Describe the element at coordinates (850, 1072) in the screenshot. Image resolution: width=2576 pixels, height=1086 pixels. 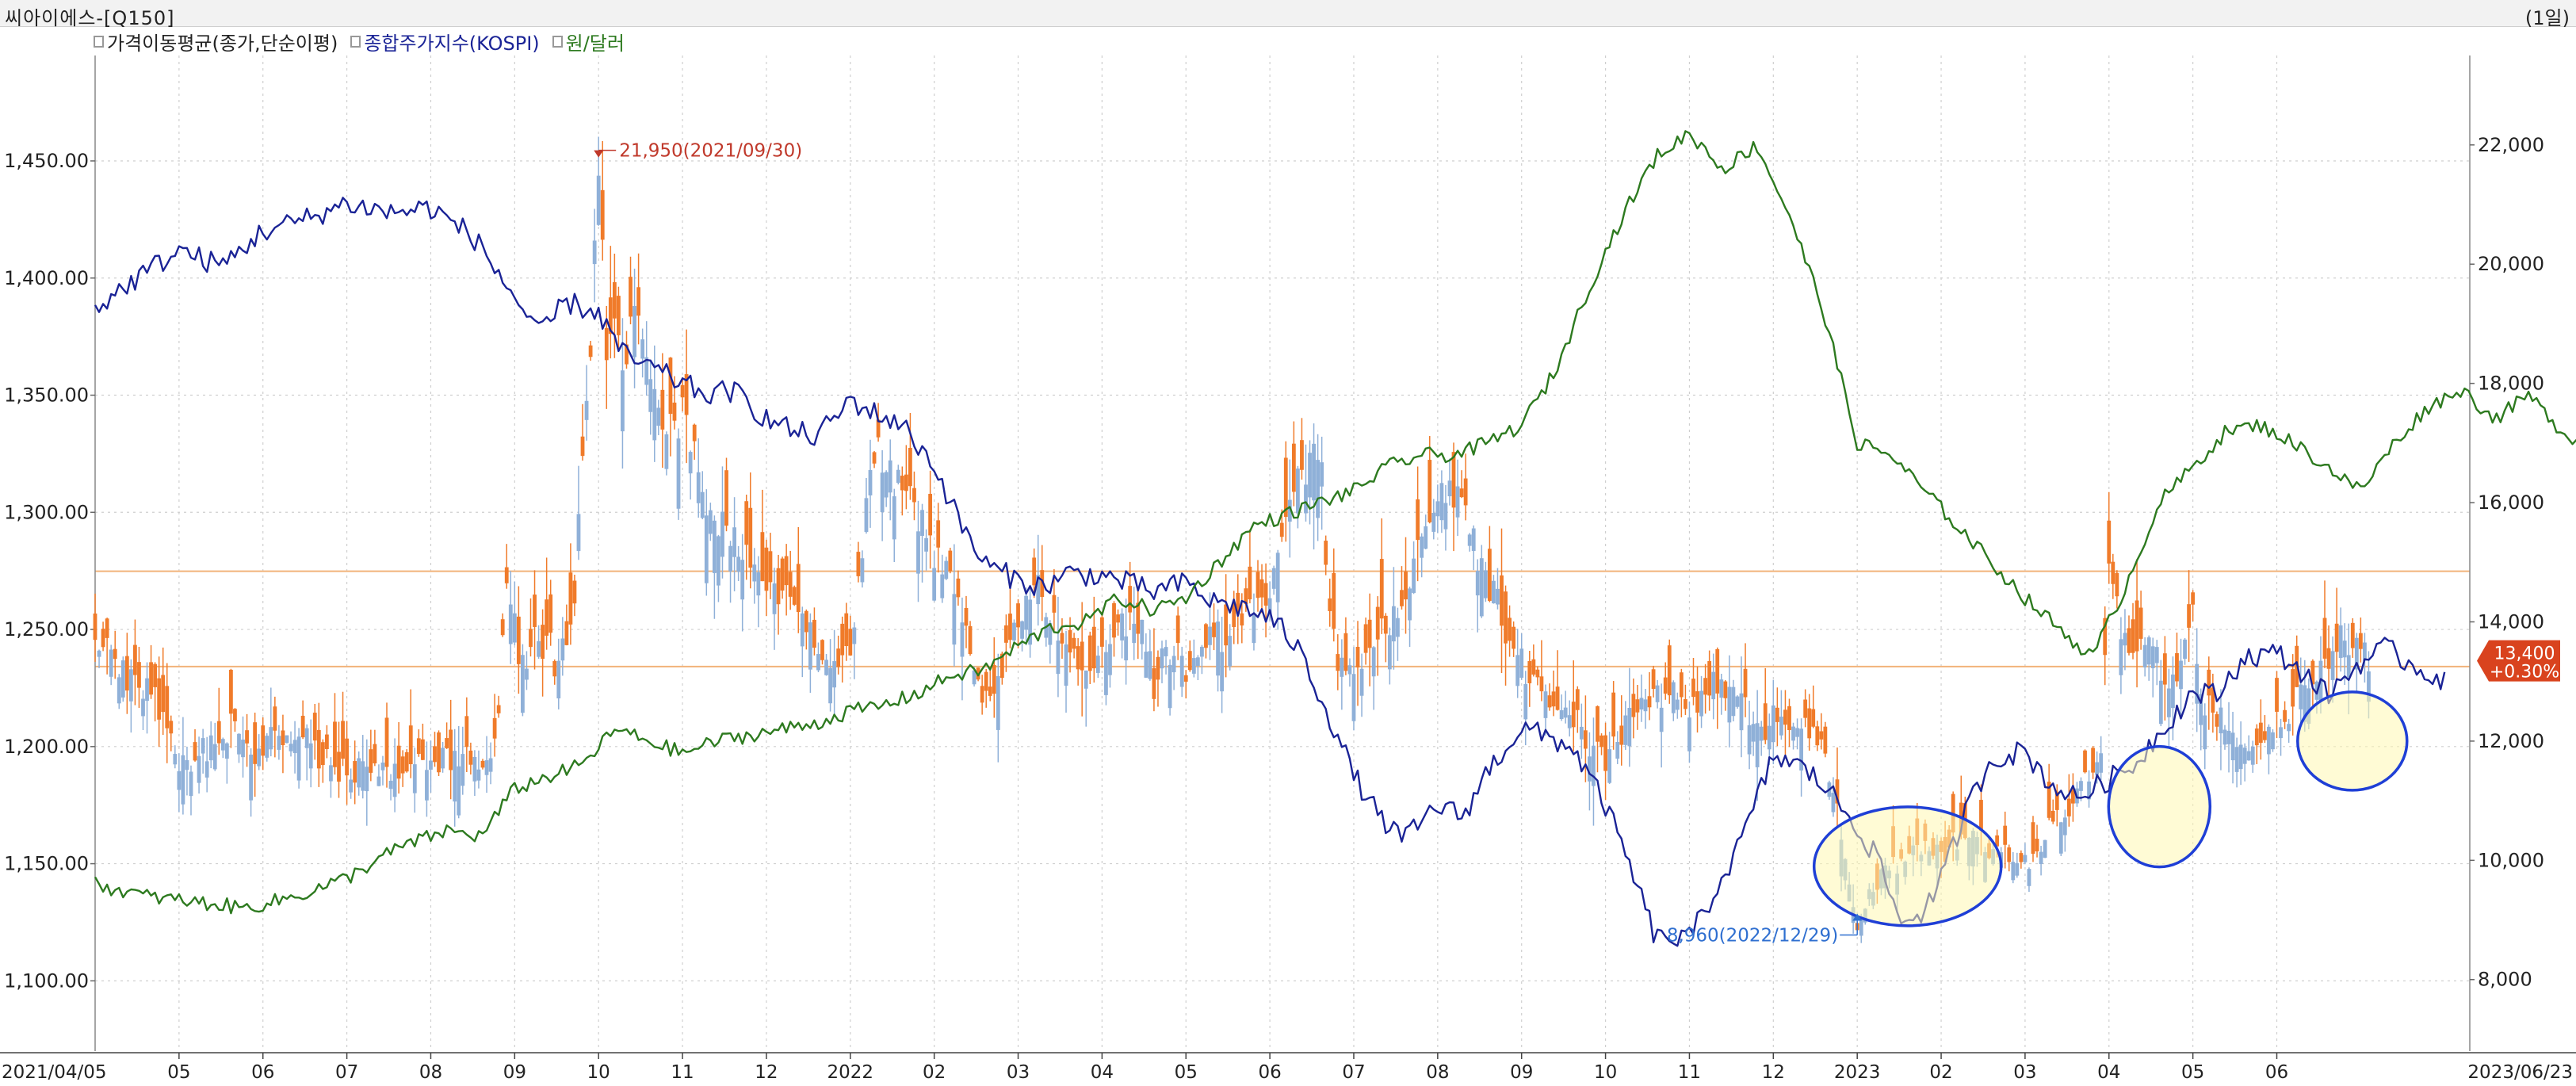
I see `x-tick-label: 2022` at that location.